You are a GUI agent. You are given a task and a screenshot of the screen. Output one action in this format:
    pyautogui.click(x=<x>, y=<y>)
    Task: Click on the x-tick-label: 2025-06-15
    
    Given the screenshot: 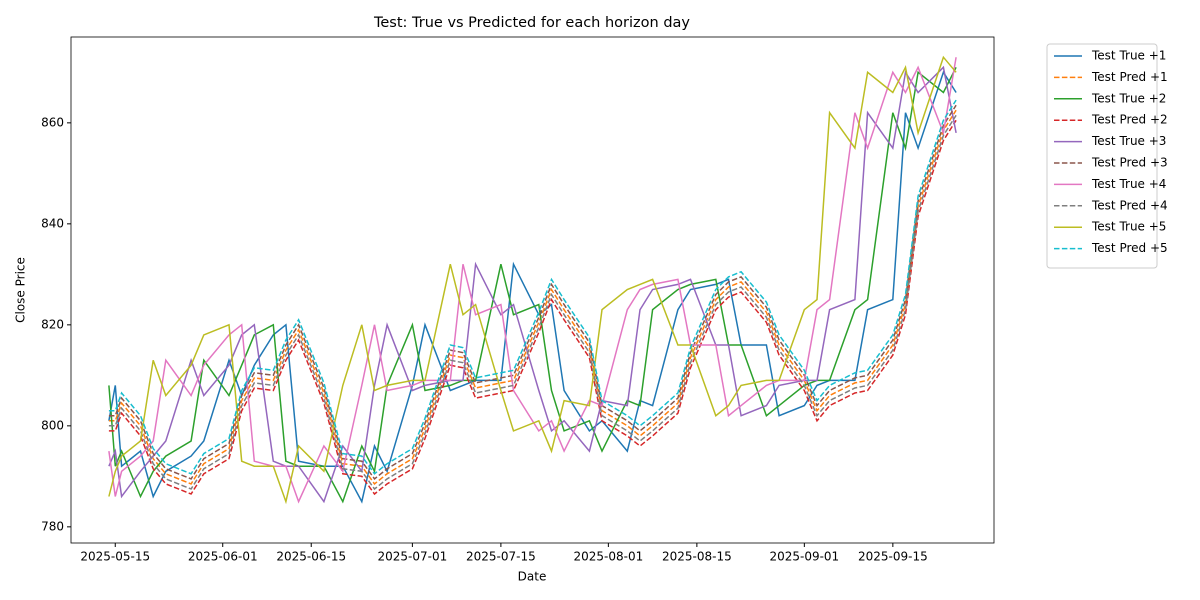 What is the action you would take?
    pyautogui.click(x=311, y=557)
    